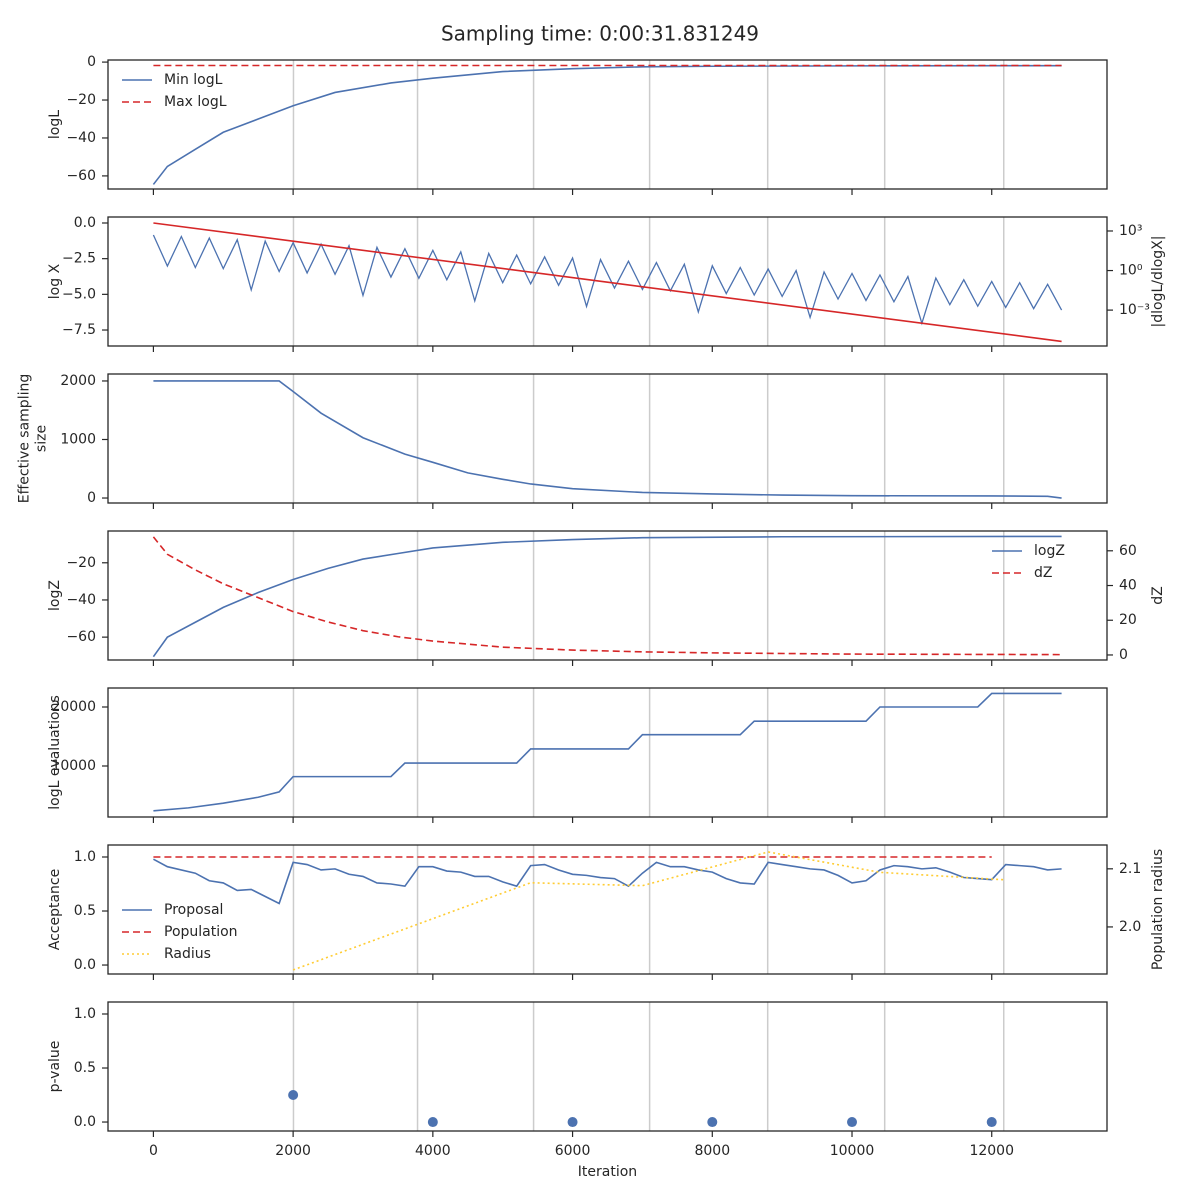  I want to click on legend-label: logZ, so click(1049, 551).